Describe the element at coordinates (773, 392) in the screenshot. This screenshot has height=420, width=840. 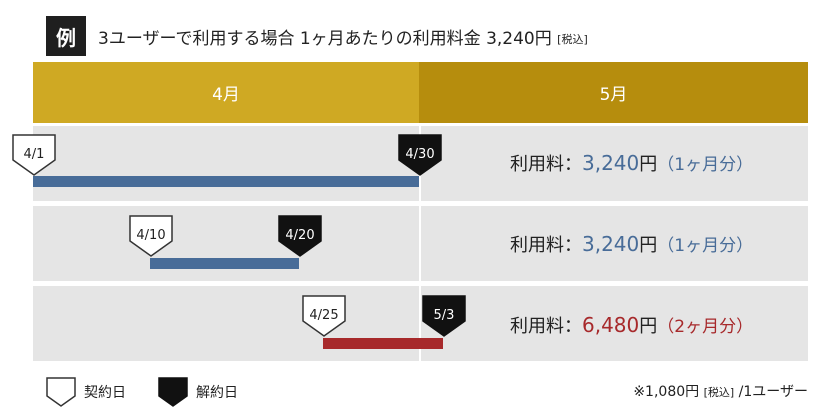
I see `footnote-per-user: /1ユーザー` at that location.